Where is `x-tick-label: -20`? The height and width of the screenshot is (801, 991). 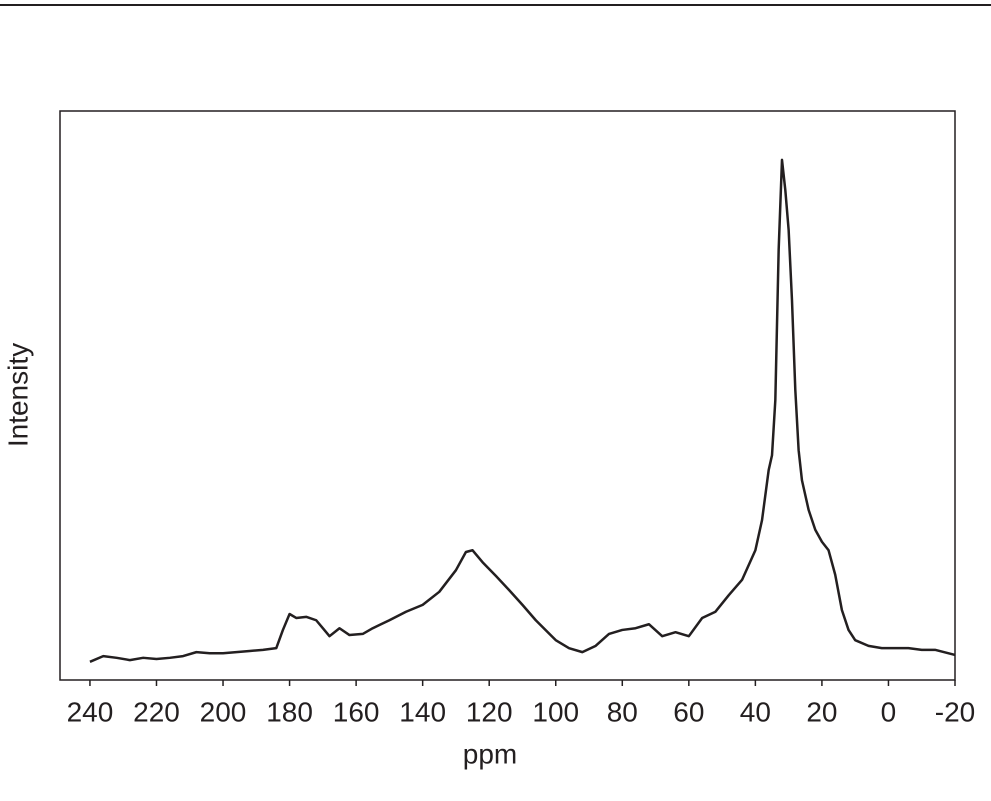 x-tick-label: -20 is located at coordinates (955, 711).